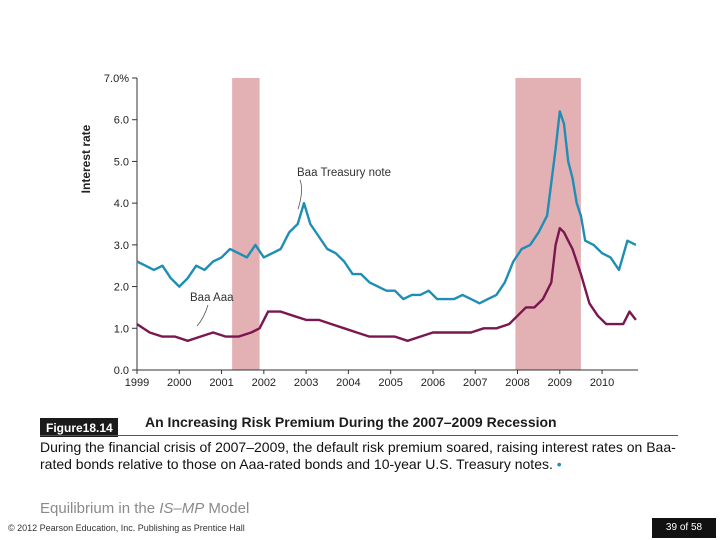 The width and height of the screenshot is (720, 540). What do you see at coordinates (121, 162) in the screenshot?
I see `y-tick-label: 5.0` at bounding box center [121, 162].